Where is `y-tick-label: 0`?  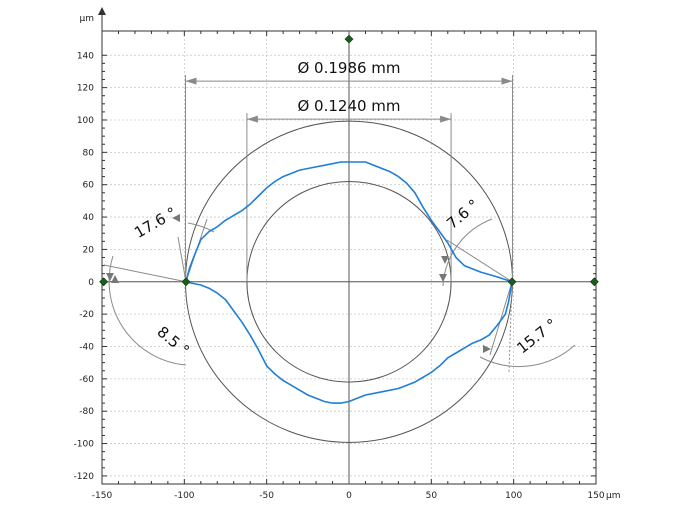
y-tick-label: 0 is located at coordinates (91, 283).